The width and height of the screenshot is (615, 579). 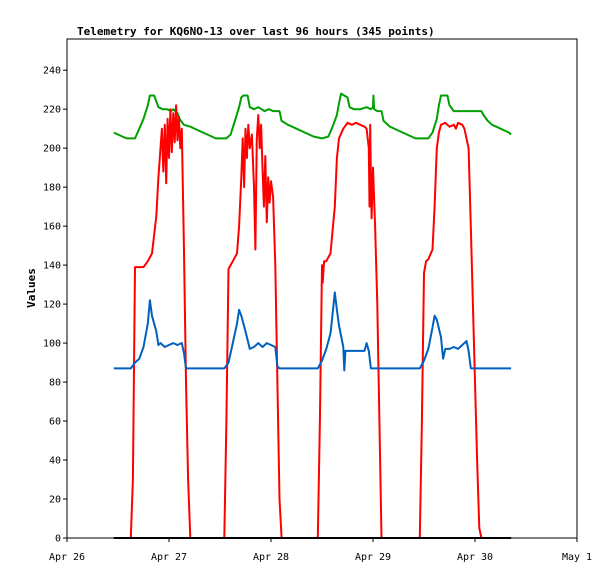 I want to click on y-tick-label-1: 20, so click(x=55, y=500).